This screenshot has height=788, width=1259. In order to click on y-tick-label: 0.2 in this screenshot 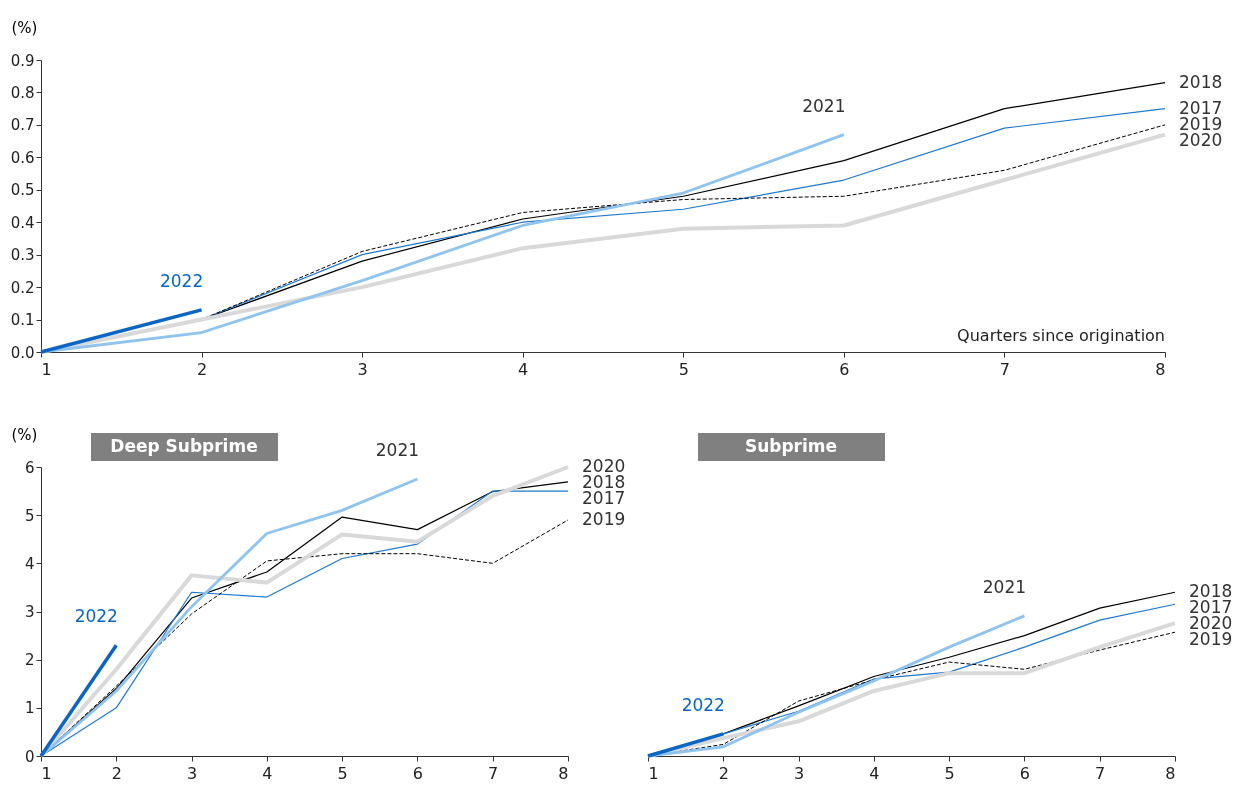, I will do `click(22, 287)`.